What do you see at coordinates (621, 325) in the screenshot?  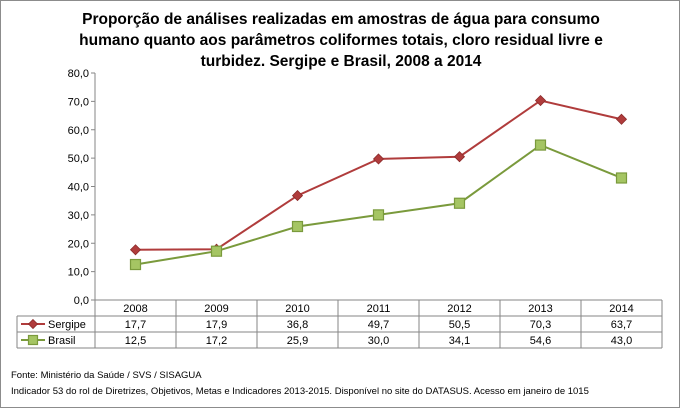 I see `data-table-value: 63,7` at bounding box center [621, 325].